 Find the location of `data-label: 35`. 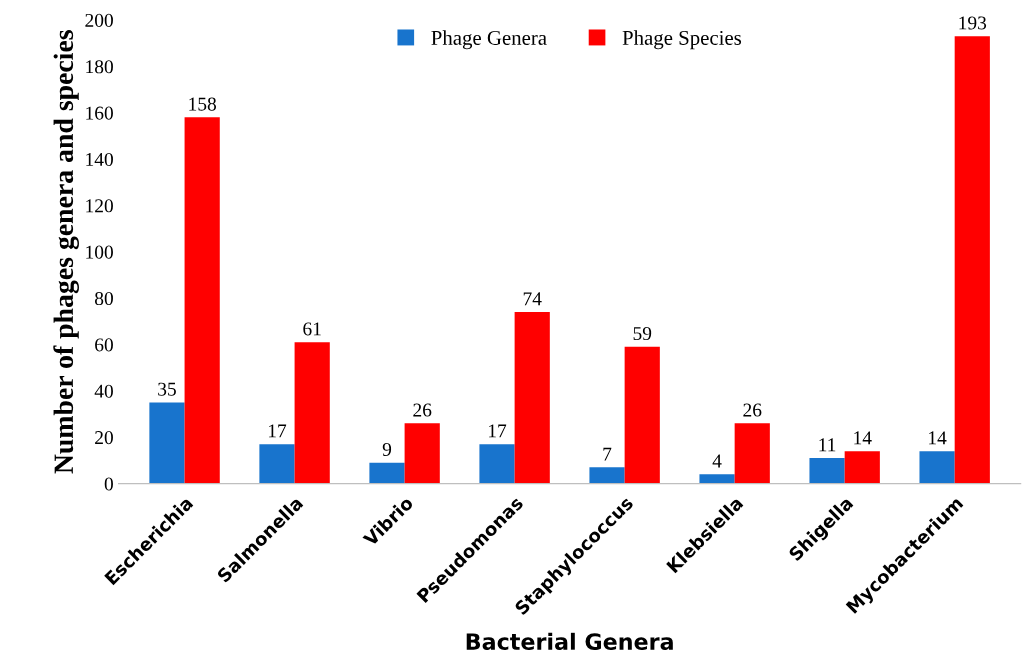

data-label: 35 is located at coordinates (167, 389).